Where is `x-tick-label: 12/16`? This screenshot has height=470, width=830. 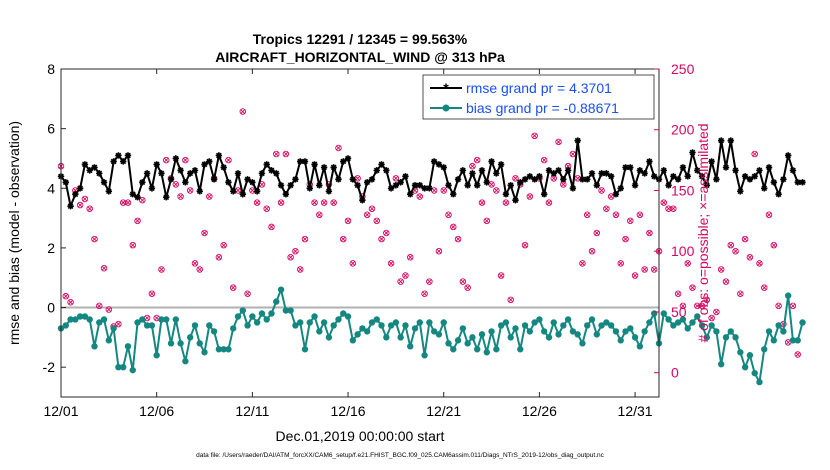 x-tick-label: 12/16 is located at coordinates (348, 411).